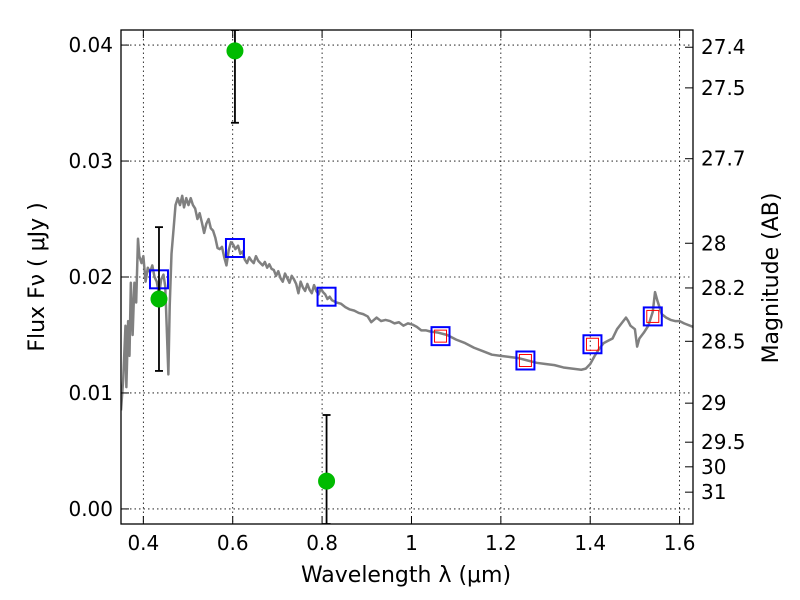 The height and width of the screenshot is (600, 800). What do you see at coordinates (90, 161) in the screenshot?
I see `y-tick-label: 0.03` at bounding box center [90, 161].